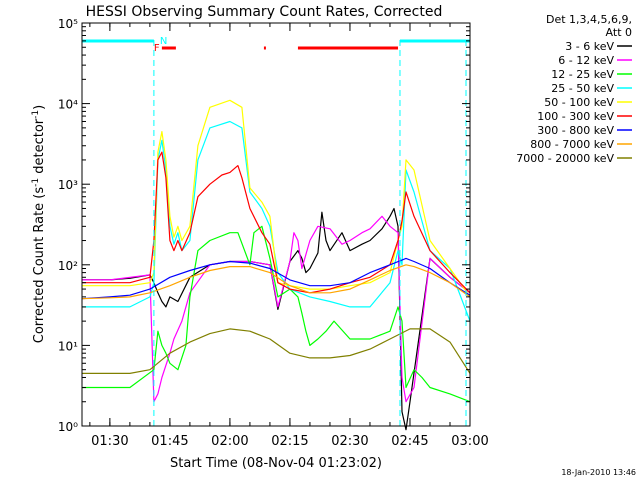 The image size is (640, 480). I want to click on x-tick-label-3: 02:00, so click(229, 441).